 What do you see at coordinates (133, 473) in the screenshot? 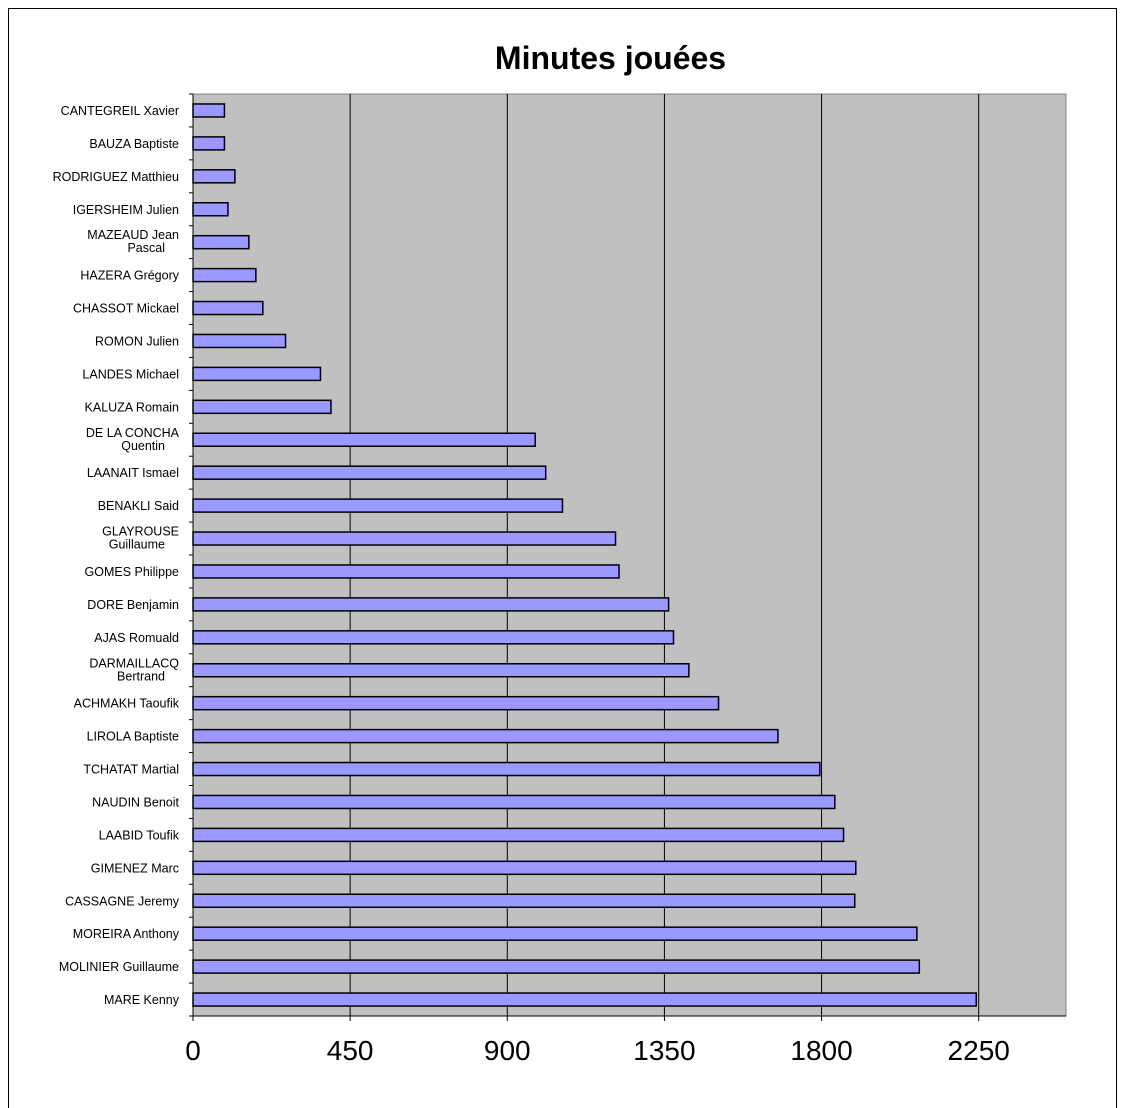
I see `category-label: LAANAIT Ismael` at bounding box center [133, 473].